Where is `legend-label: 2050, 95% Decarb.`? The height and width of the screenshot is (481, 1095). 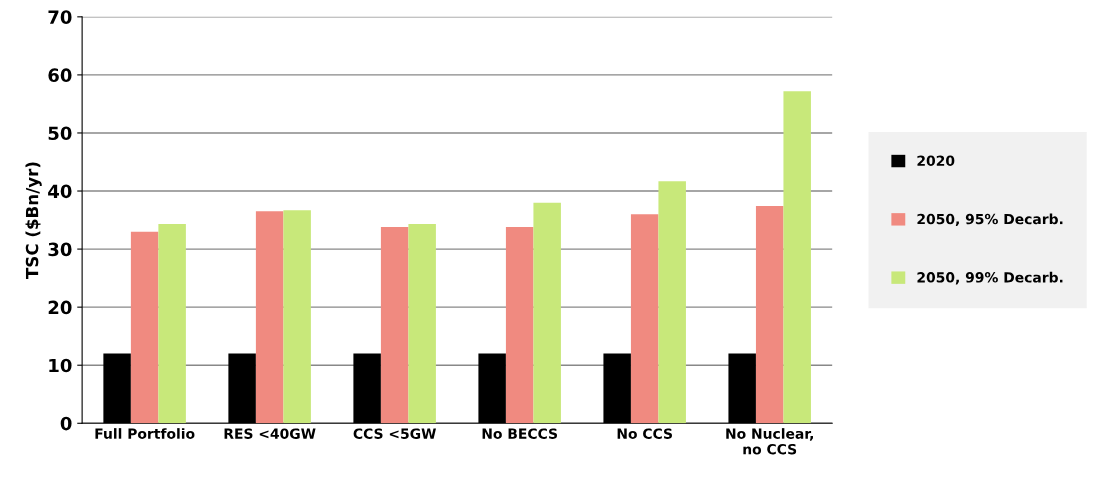 legend-label: 2050, 95% Decarb. is located at coordinates (990, 220).